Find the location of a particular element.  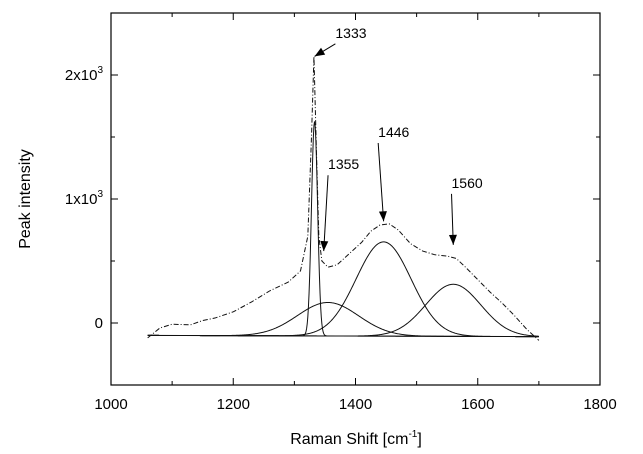

x-tick-label: 1000 is located at coordinates (110, 404).